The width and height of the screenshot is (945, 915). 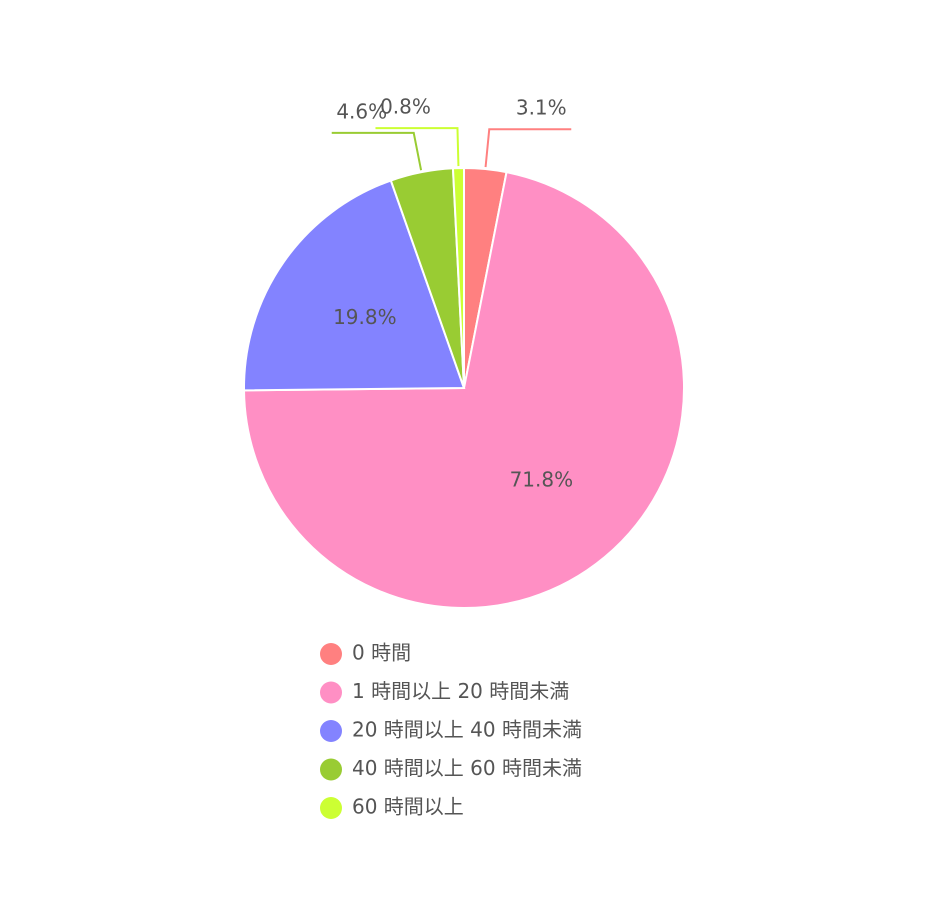 I want to click on legend-label: 1 時間以上 20 時間未満, so click(x=460, y=691).